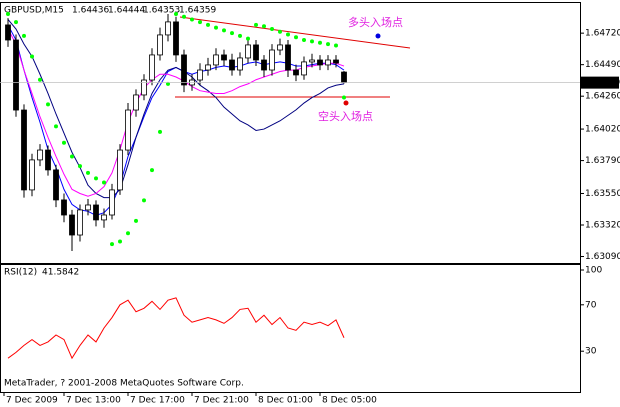 The image size is (620, 407). I want to click on y-tick-label: 1.64260, so click(602, 97).